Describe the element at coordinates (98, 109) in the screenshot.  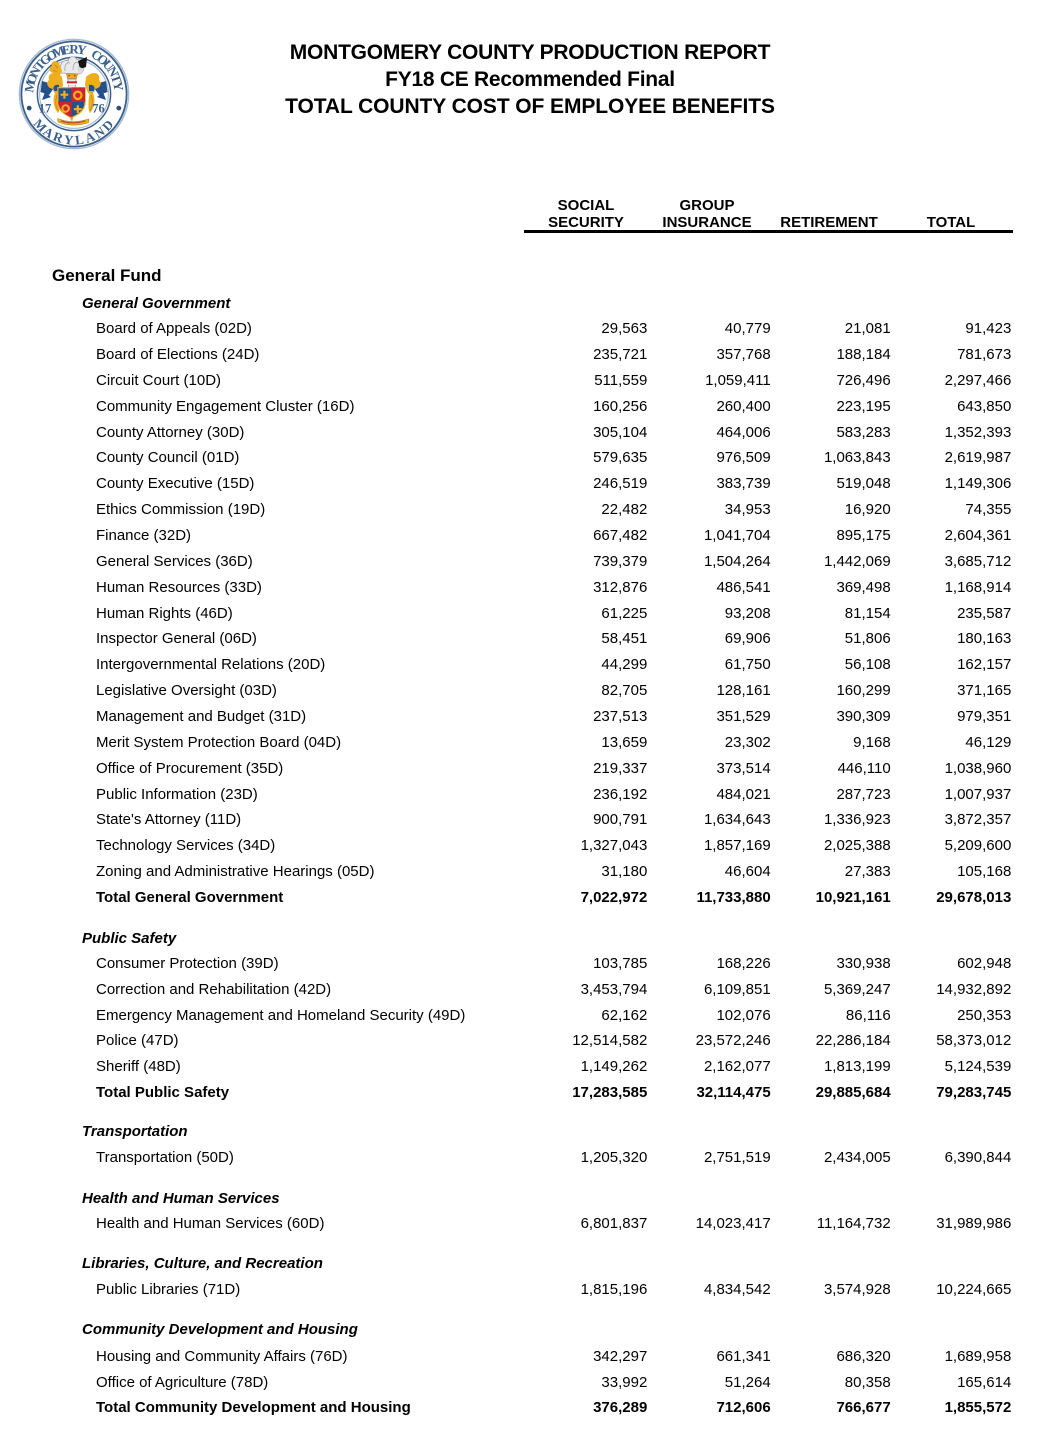
I see `svg-text: 76` at that location.